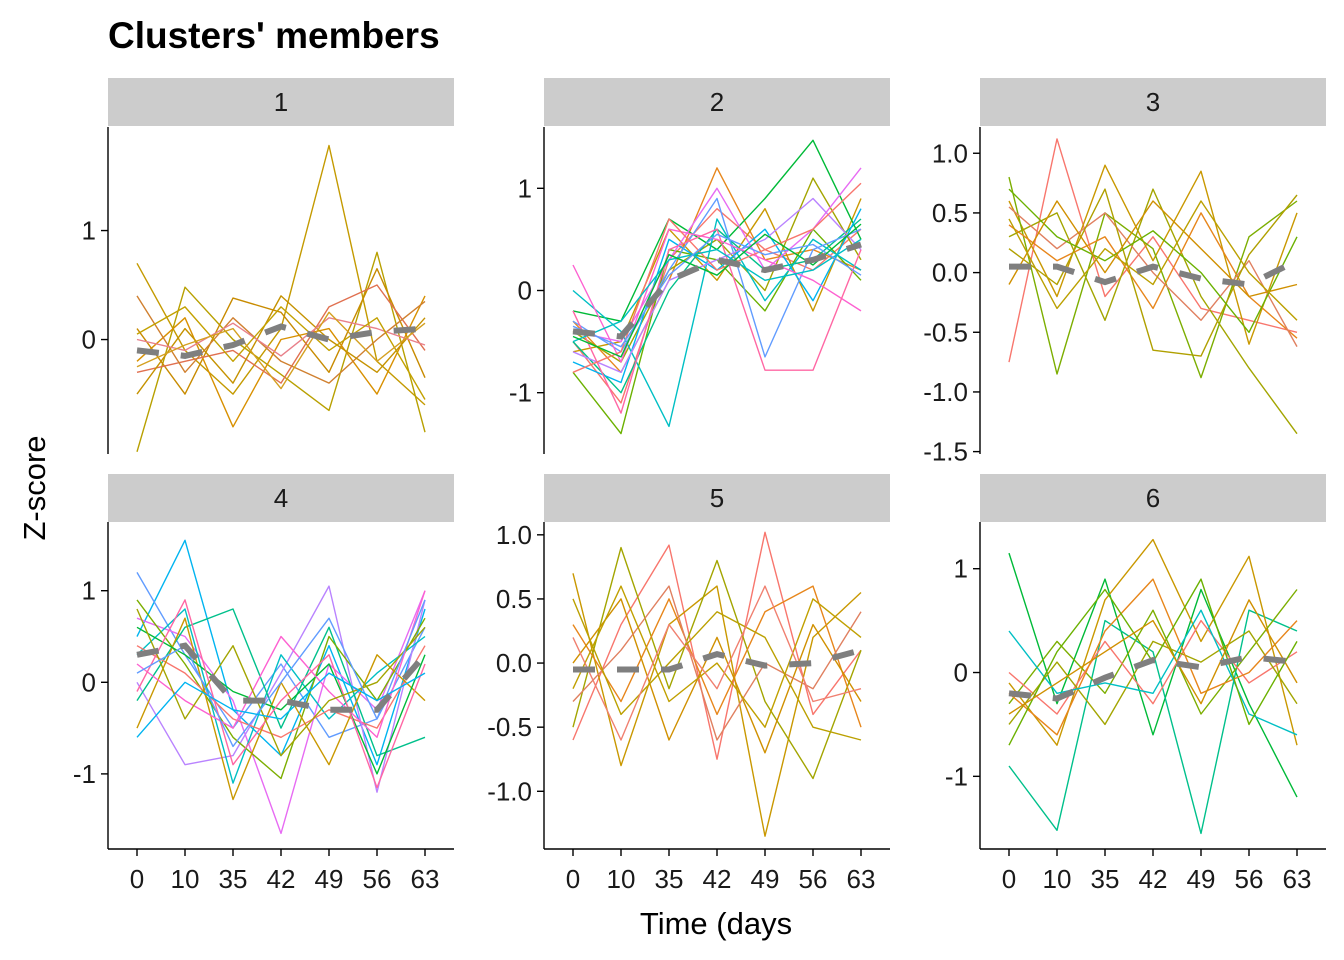 The height and width of the screenshot is (960, 1344). What do you see at coordinates (573, 879) in the screenshot?
I see `x-tick-label: 0` at bounding box center [573, 879].